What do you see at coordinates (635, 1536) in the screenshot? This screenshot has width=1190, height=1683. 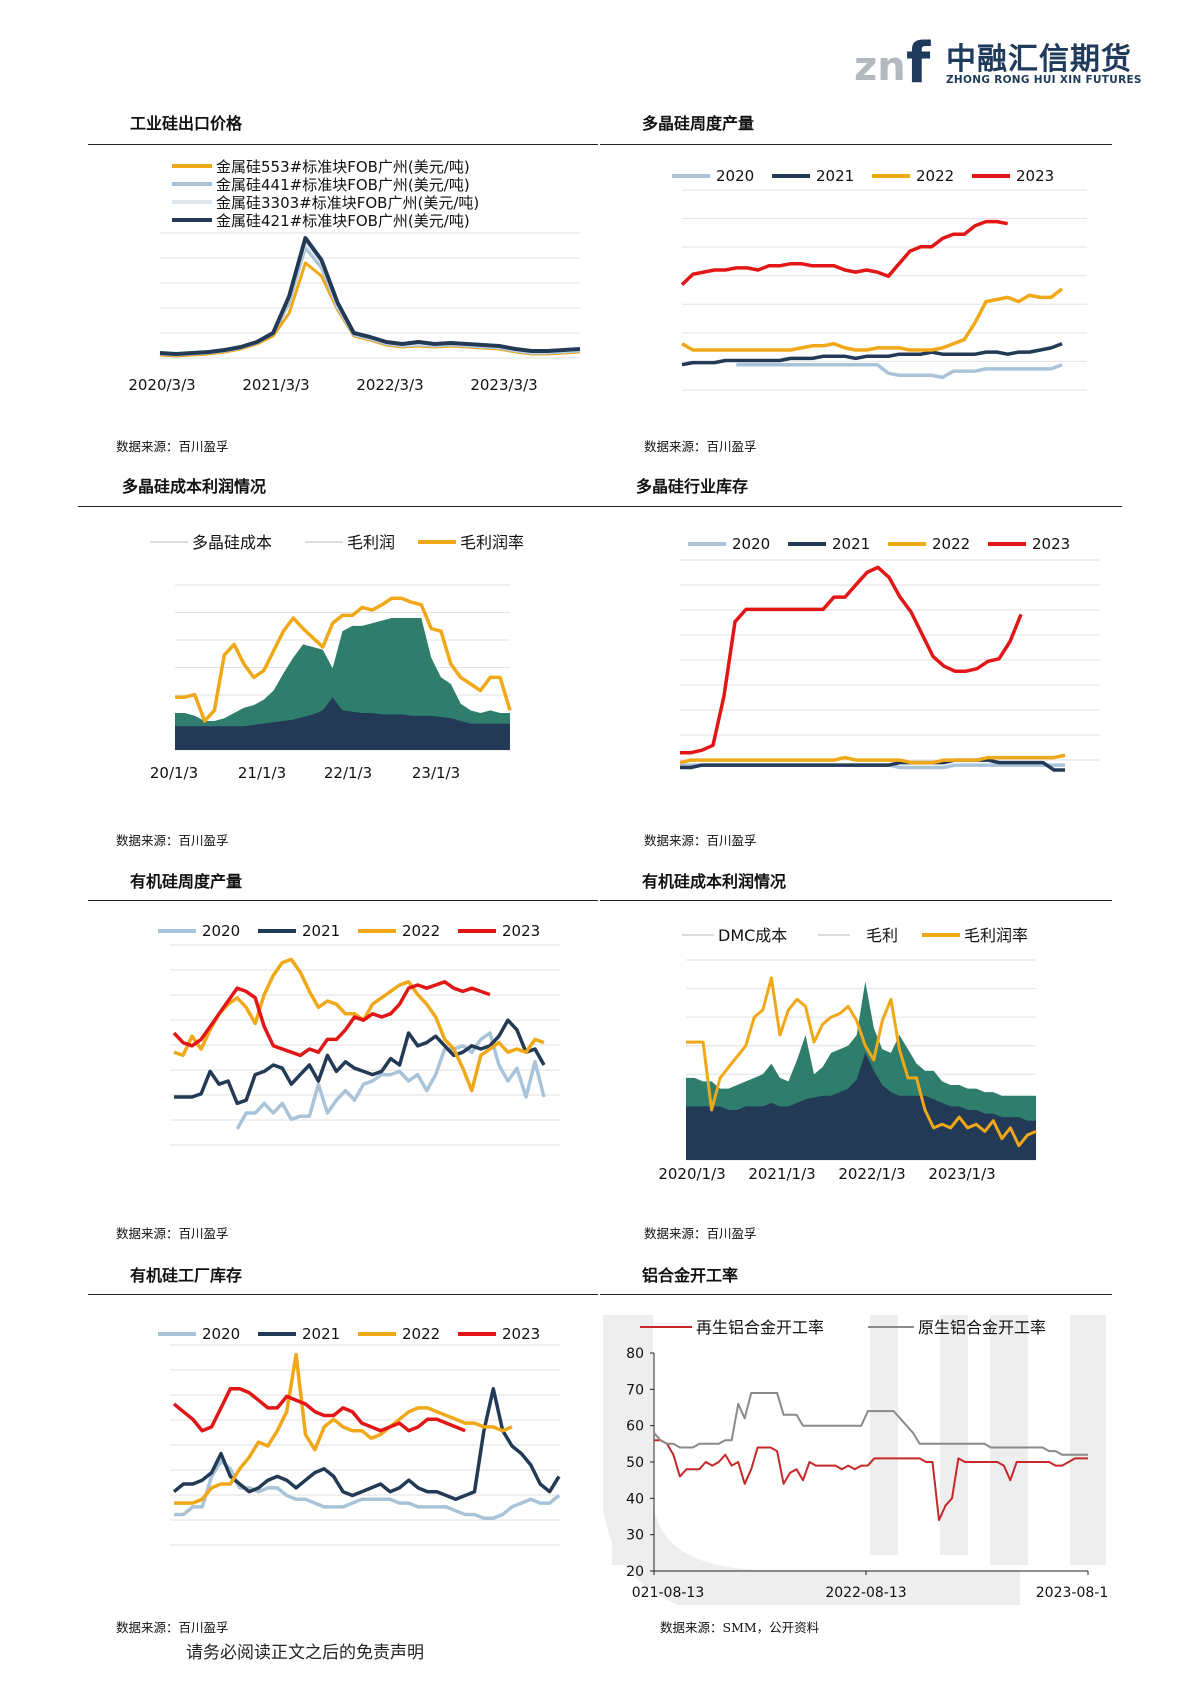 I see `y-tick-label: 30` at bounding box center [635, 1536].